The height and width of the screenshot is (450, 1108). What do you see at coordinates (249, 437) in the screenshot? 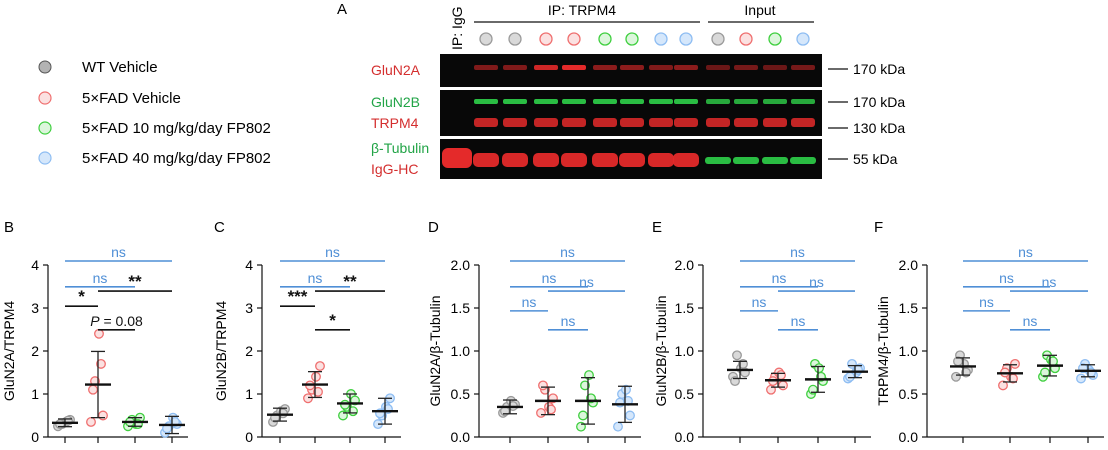
I see `y-tick-label: 0` at bounding box center [249, 437].